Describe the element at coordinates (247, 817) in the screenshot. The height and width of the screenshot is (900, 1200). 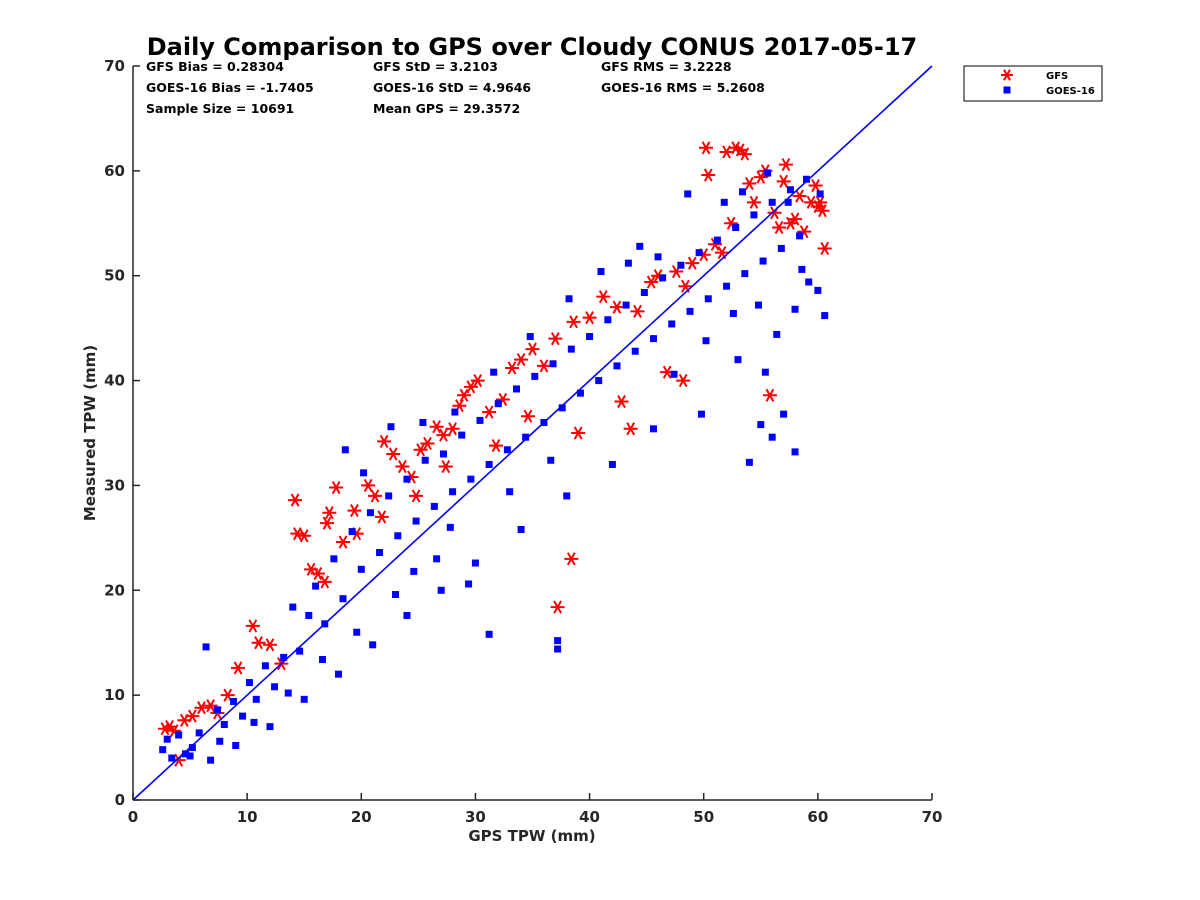
I see `x-tick-label: 10` at that location.